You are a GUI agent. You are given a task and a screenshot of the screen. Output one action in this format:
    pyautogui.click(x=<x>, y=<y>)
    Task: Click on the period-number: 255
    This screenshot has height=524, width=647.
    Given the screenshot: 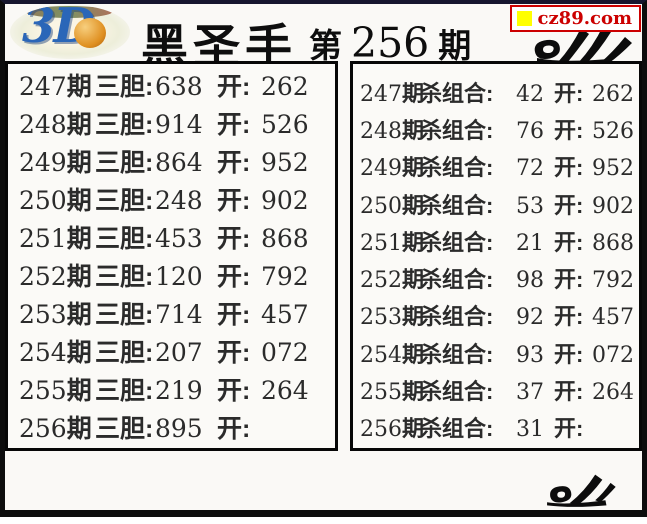 What is the action you would take?
    pyautogui.click(x=43, y=390)
    